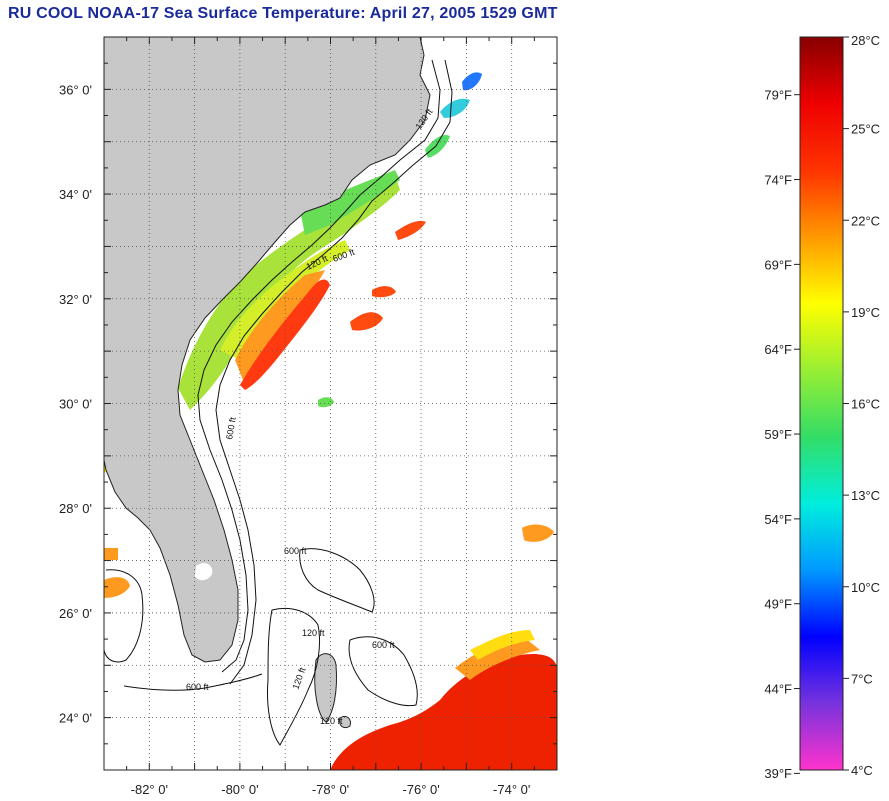 This screenshot has width=889, height=801. I want to click on colorbar-fahrenheit-label: 39°F, so click(778, 773).